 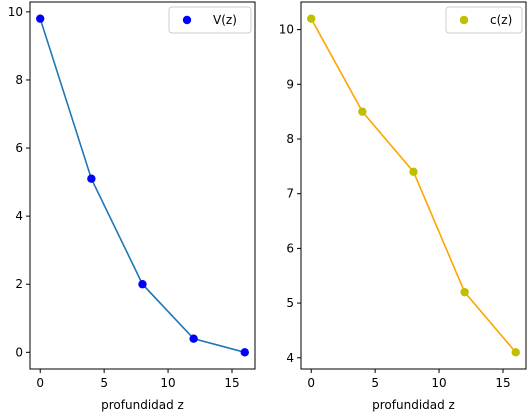 I want to click on left-y-tick-label: 2, so click(x=19, y=284).